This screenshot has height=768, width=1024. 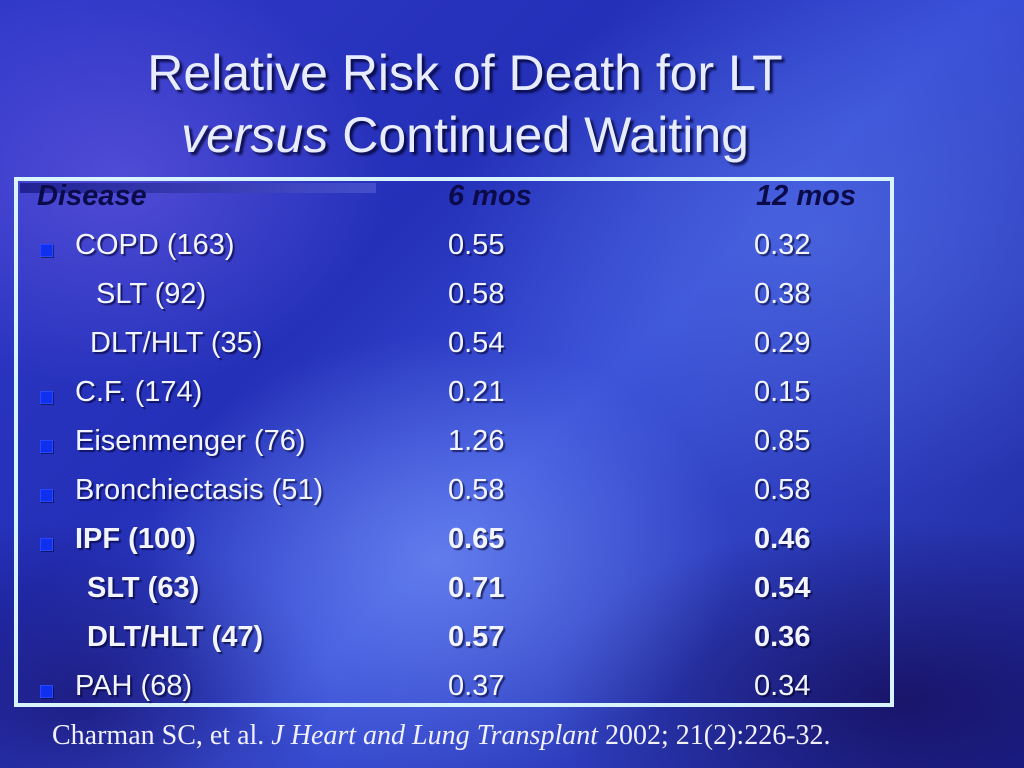 What do you see at coordinates (134, 686) in the screenshot?
I see `row-label: PAH (68)` at bounding box center [134, 686].